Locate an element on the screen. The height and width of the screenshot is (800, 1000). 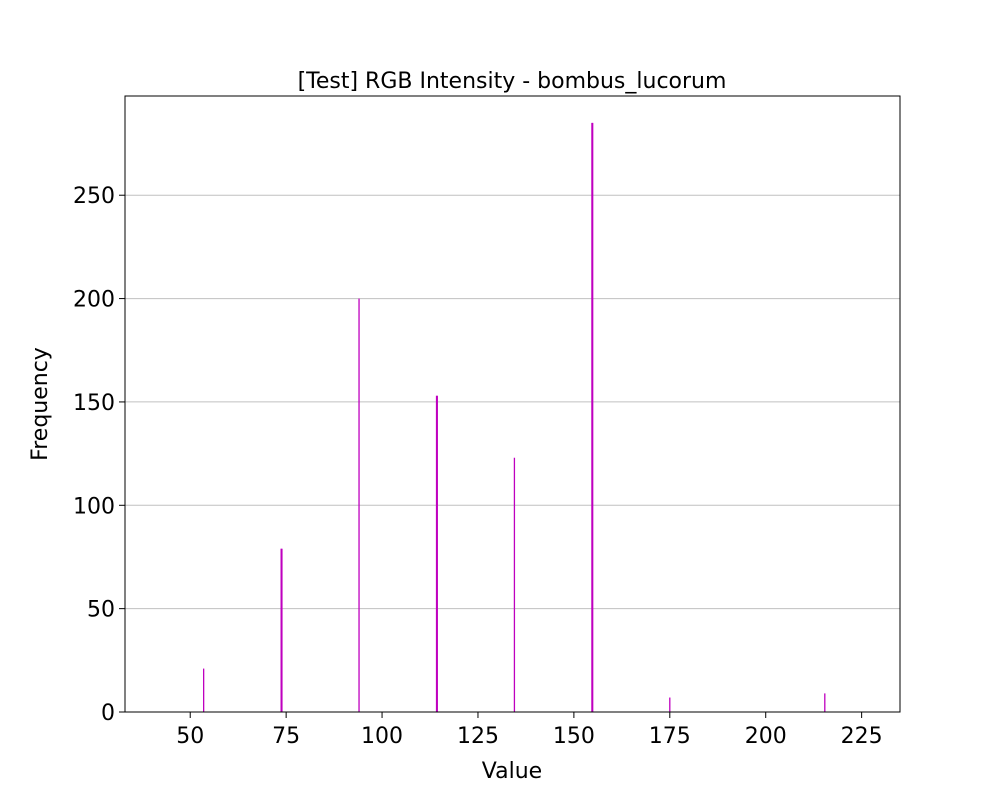
y-tick-label: 0 is located at coordinates (108, 713).